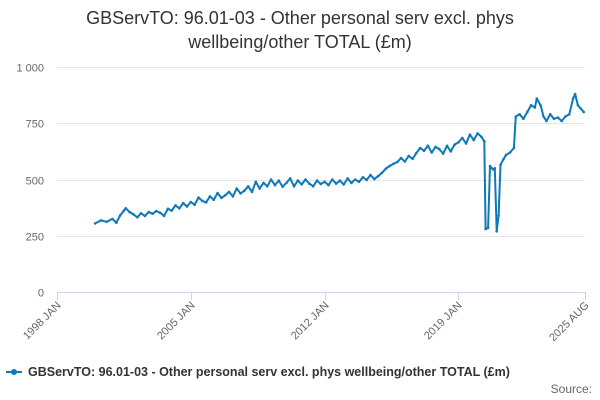 Image resolution: width=600 pixels, height=400 pixels. I want to click on x-tick-label: 2012 JAN, so click(310, 321).